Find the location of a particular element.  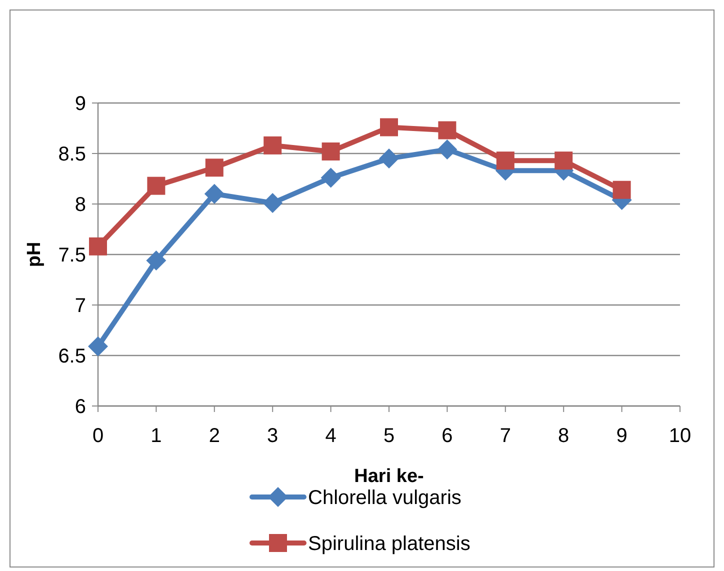

y-tick-label: 8.5 is located at coordinates (72, 155).